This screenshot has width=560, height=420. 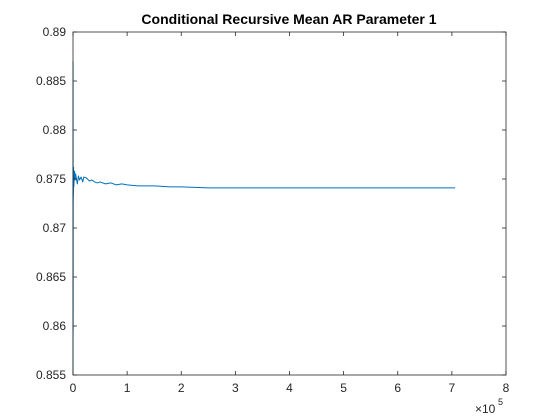 I want to click on y-tick-label: 0.855, so click(x=51, y=375).